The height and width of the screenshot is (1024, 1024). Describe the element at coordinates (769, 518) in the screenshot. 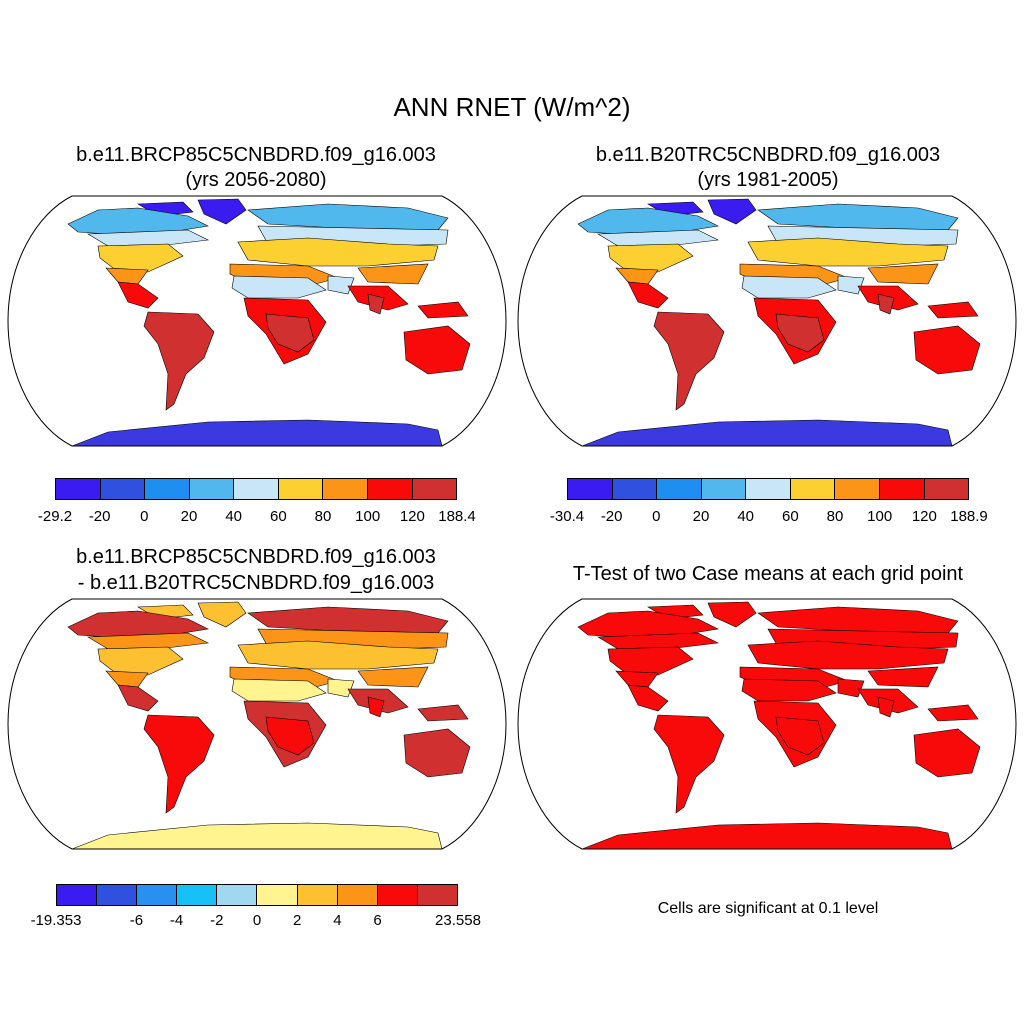

I see `panel2-colorbar-labels: -30.4 -20 0 20 40 60 80 100 120 188.9` at that location.